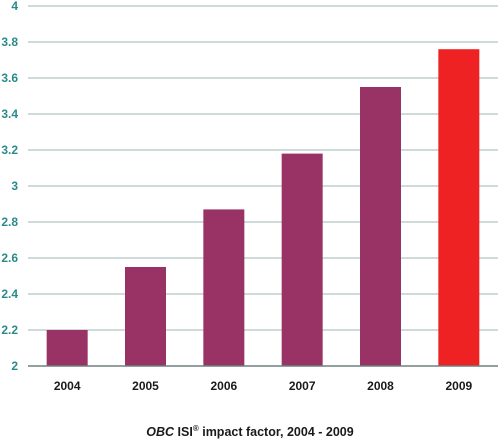 This screenshot has width=500, height=441. Describe the element at coordinates (224, 287) in the screenshot. I see `bar-2006` at that location.